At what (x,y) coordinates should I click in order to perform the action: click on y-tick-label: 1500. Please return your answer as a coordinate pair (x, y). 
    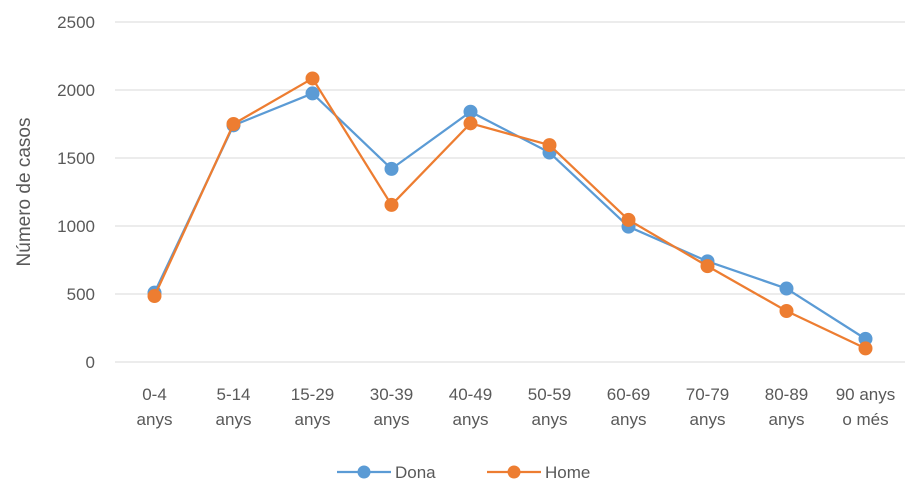
    Looking at the image, I should click on (76, 158).